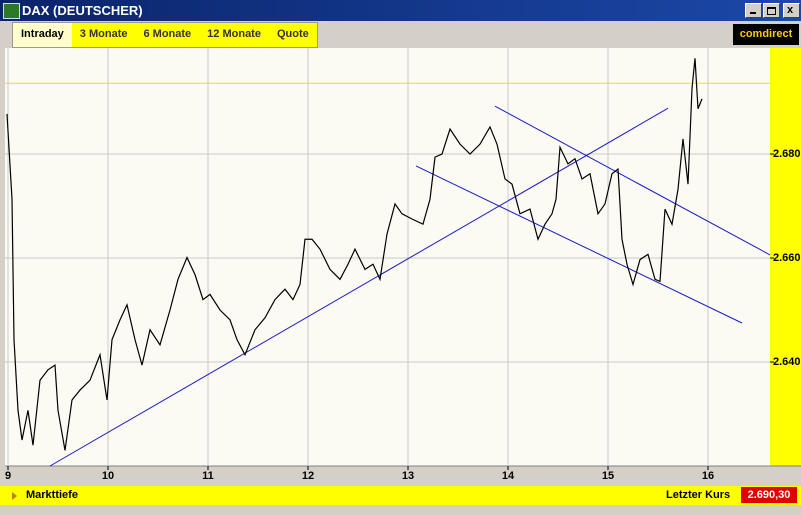 The width and height of the screenshot is (801, 515). I want to click on x-tick-label: 13, so click(408, 476).